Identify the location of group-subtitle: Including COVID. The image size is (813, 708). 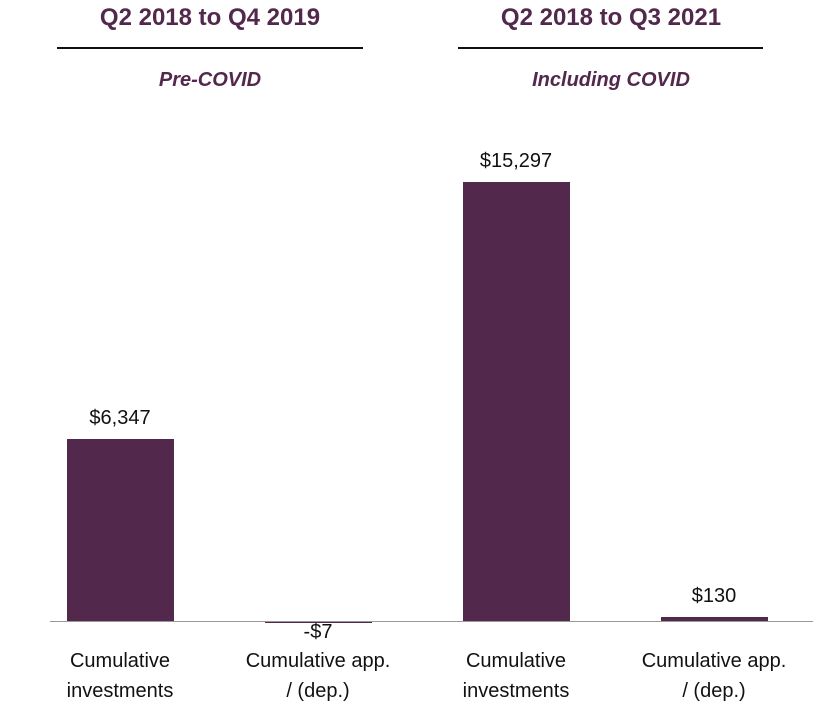
(611, 80).